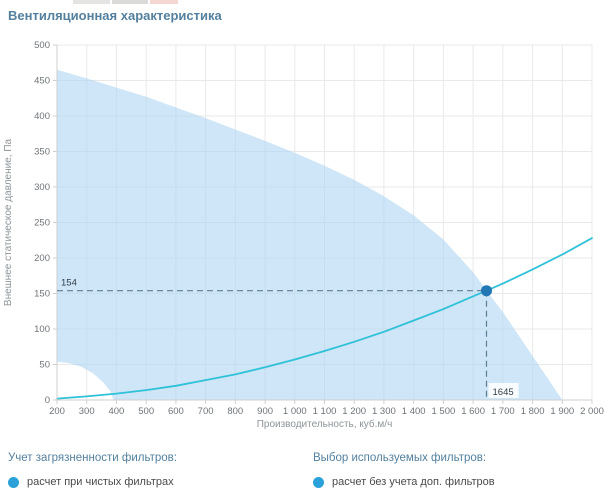 The width and height of the screenshot is (615, 500). What do you see at coordinates (87, 411) in the screenshot?
I see `x-tick-label: 300` at bounding box center [87, 411].